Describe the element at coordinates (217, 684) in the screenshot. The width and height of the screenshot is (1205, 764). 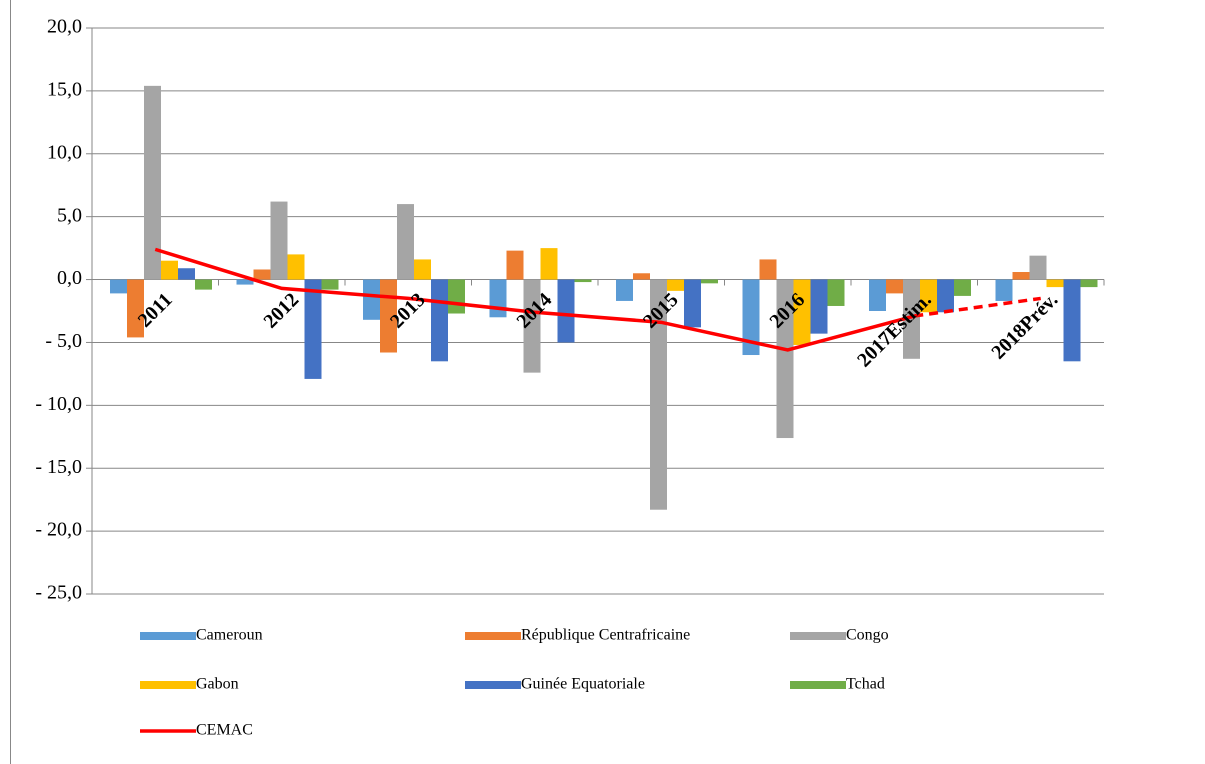
I see `legend-label: Gabon` at that location.